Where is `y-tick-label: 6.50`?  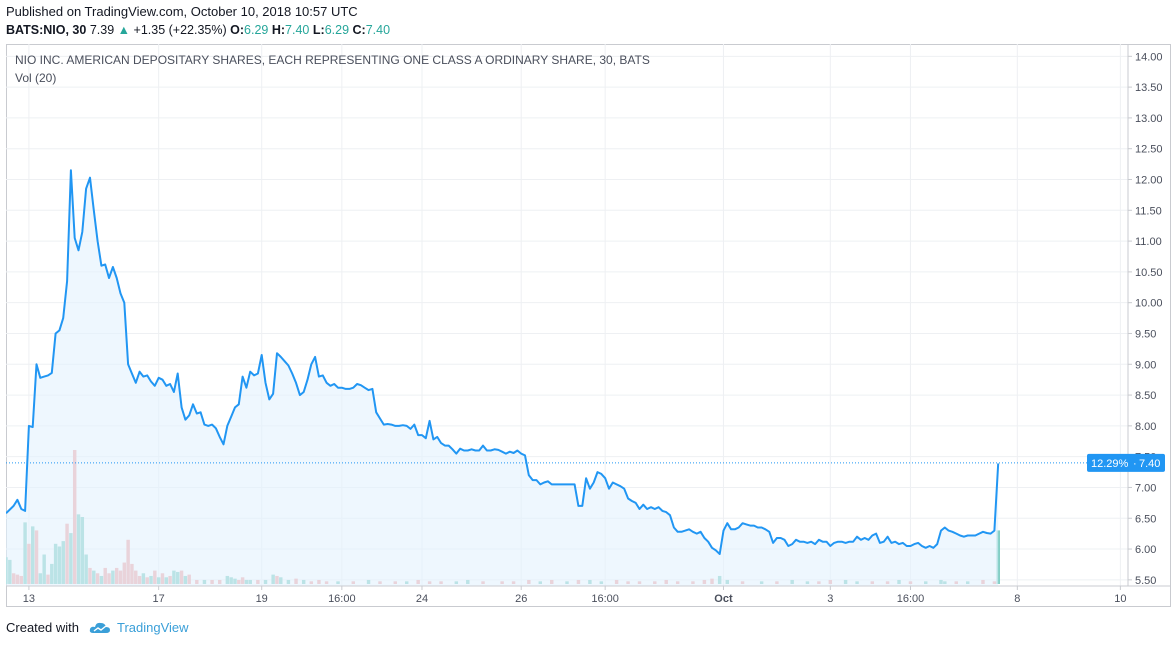
y-tick-label: 6.50 is located at coordinates (1145, 519).